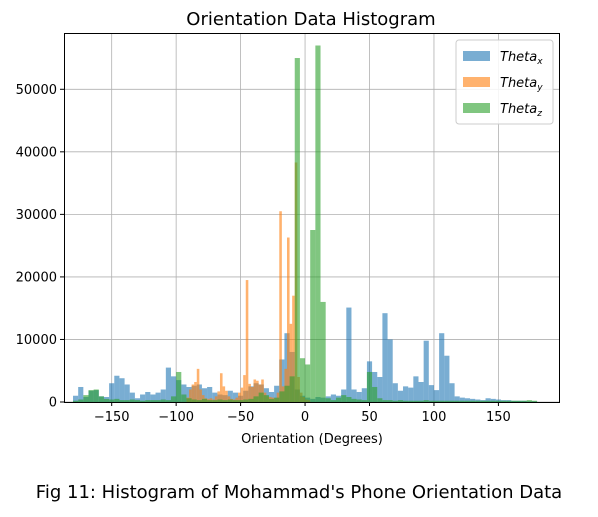 The height and width of the screenshot is (517, 598). Describe the element at coordinates (504, 82) in the screenshot. I see `legend: Thetax Thetay Thetaz` at that location.